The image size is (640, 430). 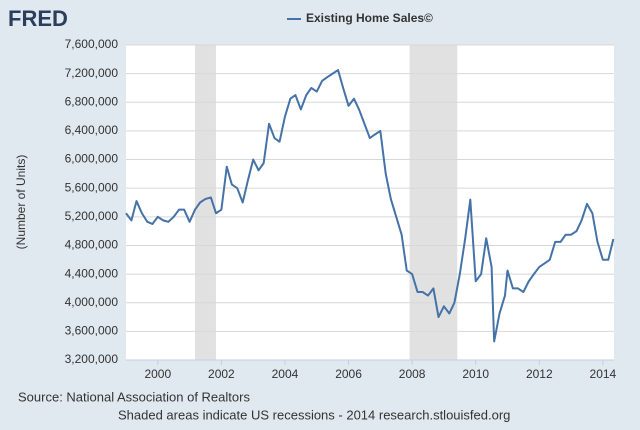 I want to click on y-tick-label: 6,000,000, so click(x=92, y=159).